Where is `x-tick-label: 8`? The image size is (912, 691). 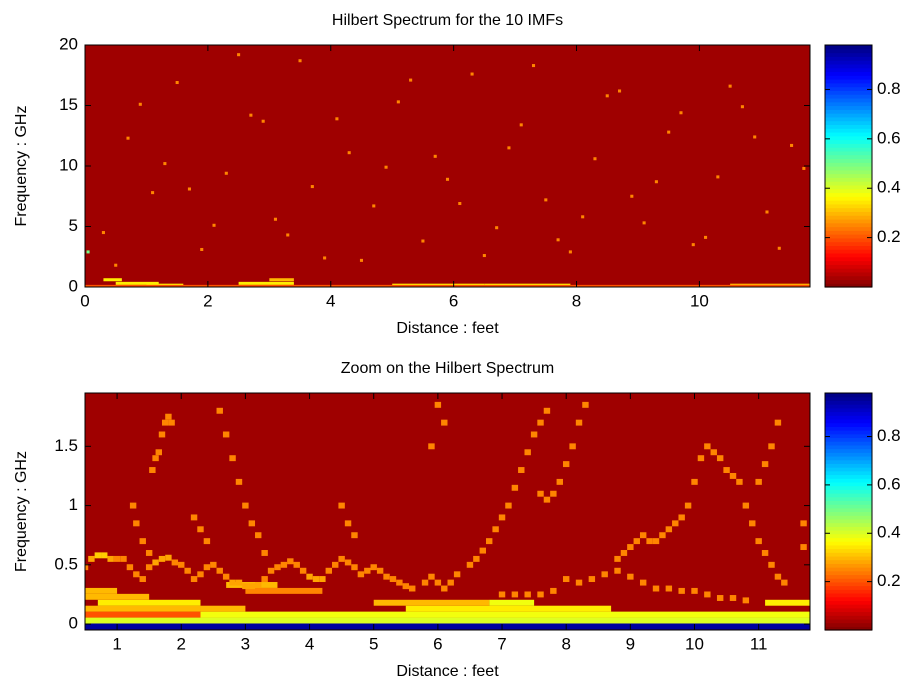
x-tick-label: 8 is located at coordinates (576, 300).